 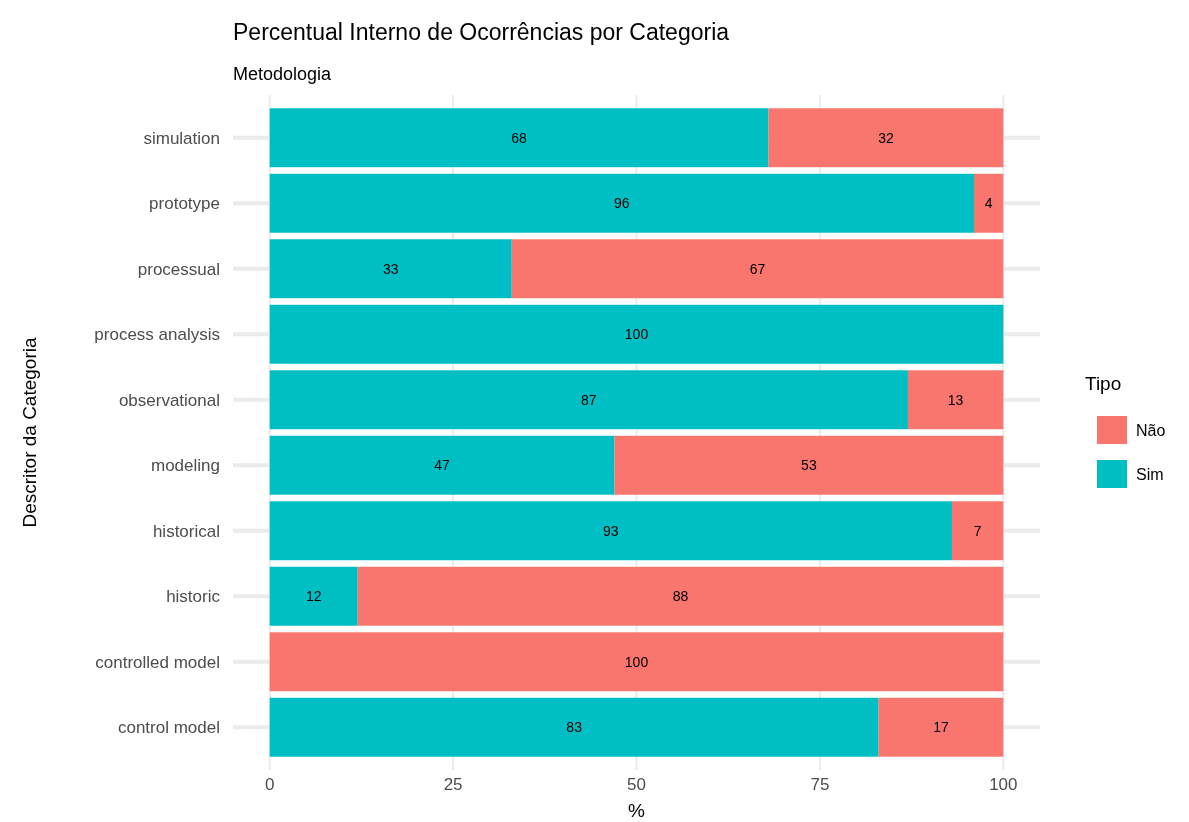 What do you see at coordinates (181, 138) in the screenshot?
I see `y-tick-label: simulation` at bounding box center [181, 138].